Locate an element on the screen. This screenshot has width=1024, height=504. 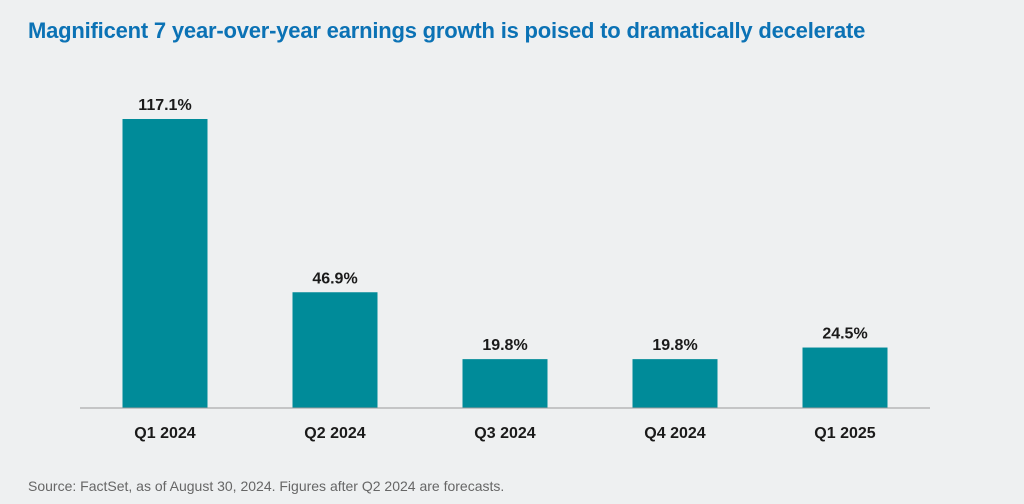
value-label: 24.5% is located at coordinates (844, 334).